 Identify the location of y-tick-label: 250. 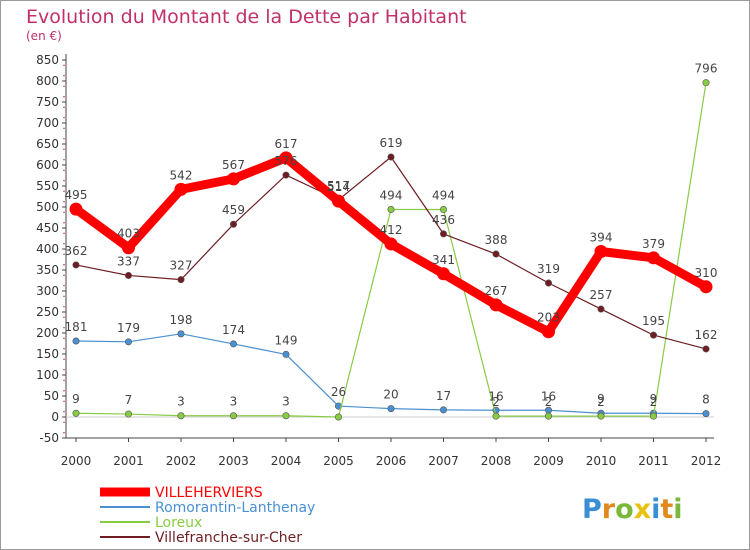
(47, 312).